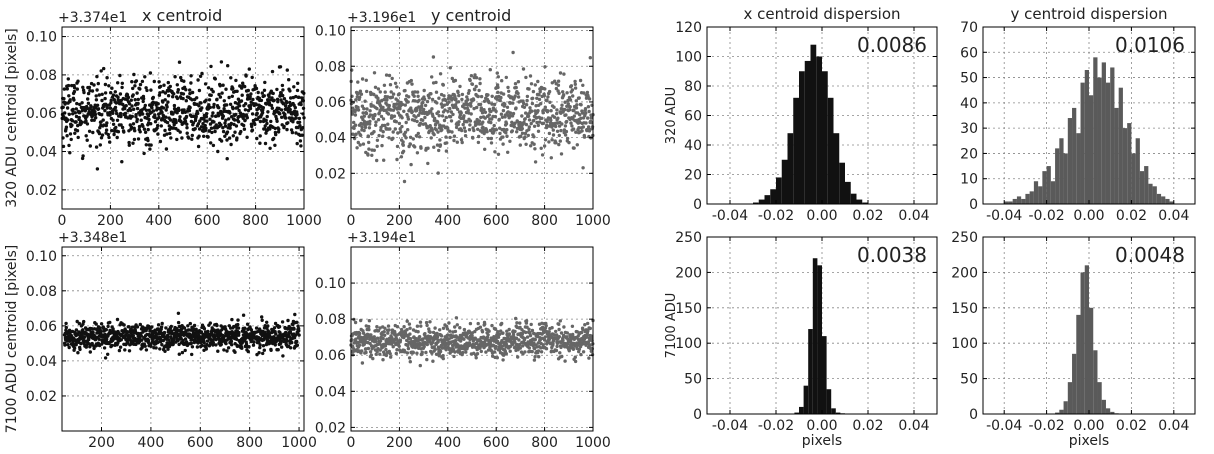  What do you see at coordinates (399, 443) in the screenshot?
I see `x-tick-label: 200` at bounding box center [399, 443].